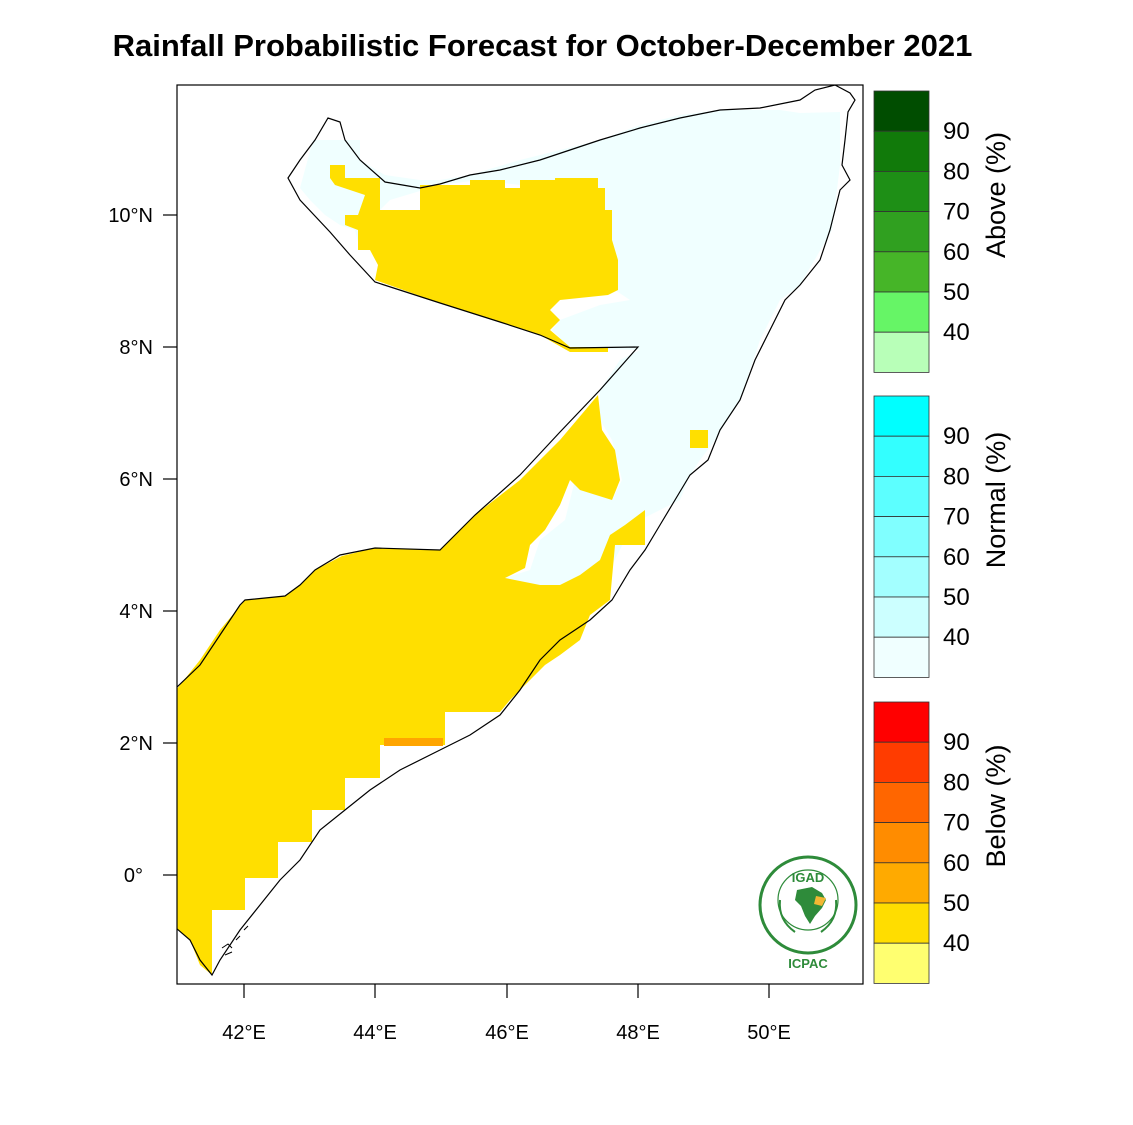 This screenshot has width=1133, height=1125. What do you see at coordinates (820, 901) in the screenshot?
I see `horn-of-africa-highlight-icon` at bounding box center [820, 901].